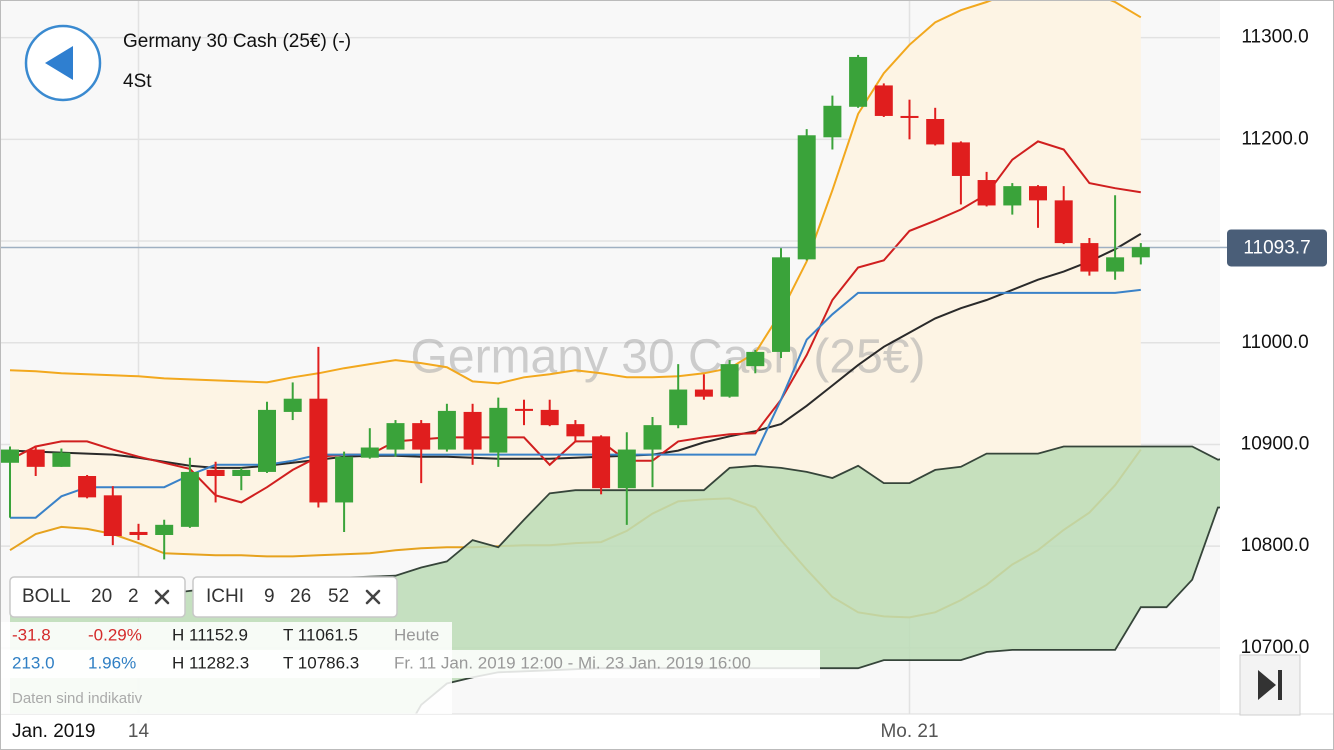 This screenshot has height=750, width=1334. Describe the element at coordinates (269, 596) in the screenshot. I see `chip-param: 9` at that location.